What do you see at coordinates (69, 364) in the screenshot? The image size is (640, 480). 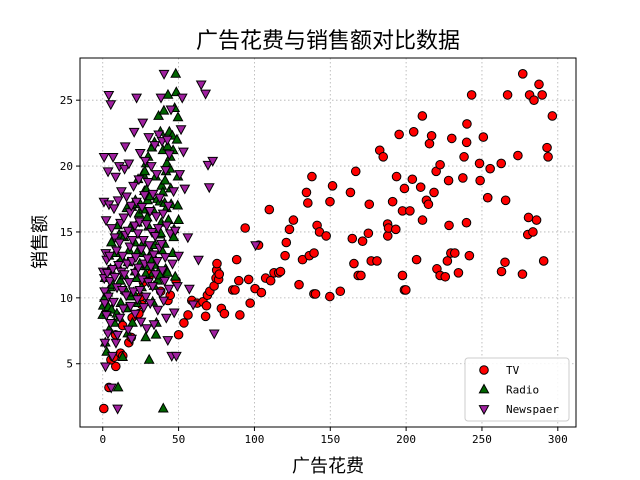 I see `y-tick-label: 5` at bounding box center [69, 364].